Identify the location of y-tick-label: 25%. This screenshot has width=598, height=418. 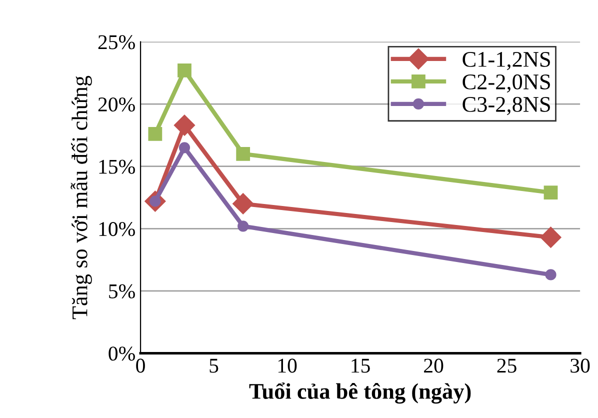
(116, 42).